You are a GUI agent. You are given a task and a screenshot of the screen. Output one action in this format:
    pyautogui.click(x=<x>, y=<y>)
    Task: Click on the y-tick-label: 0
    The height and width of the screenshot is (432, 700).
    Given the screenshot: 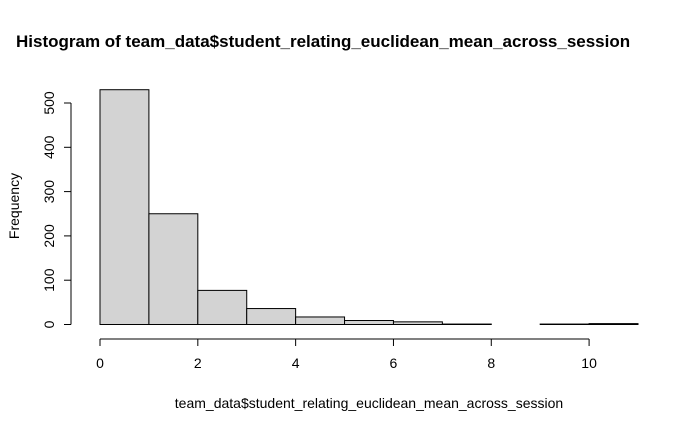 What is the action you would take?
    pyautogui.click(x=49, y=324)
    